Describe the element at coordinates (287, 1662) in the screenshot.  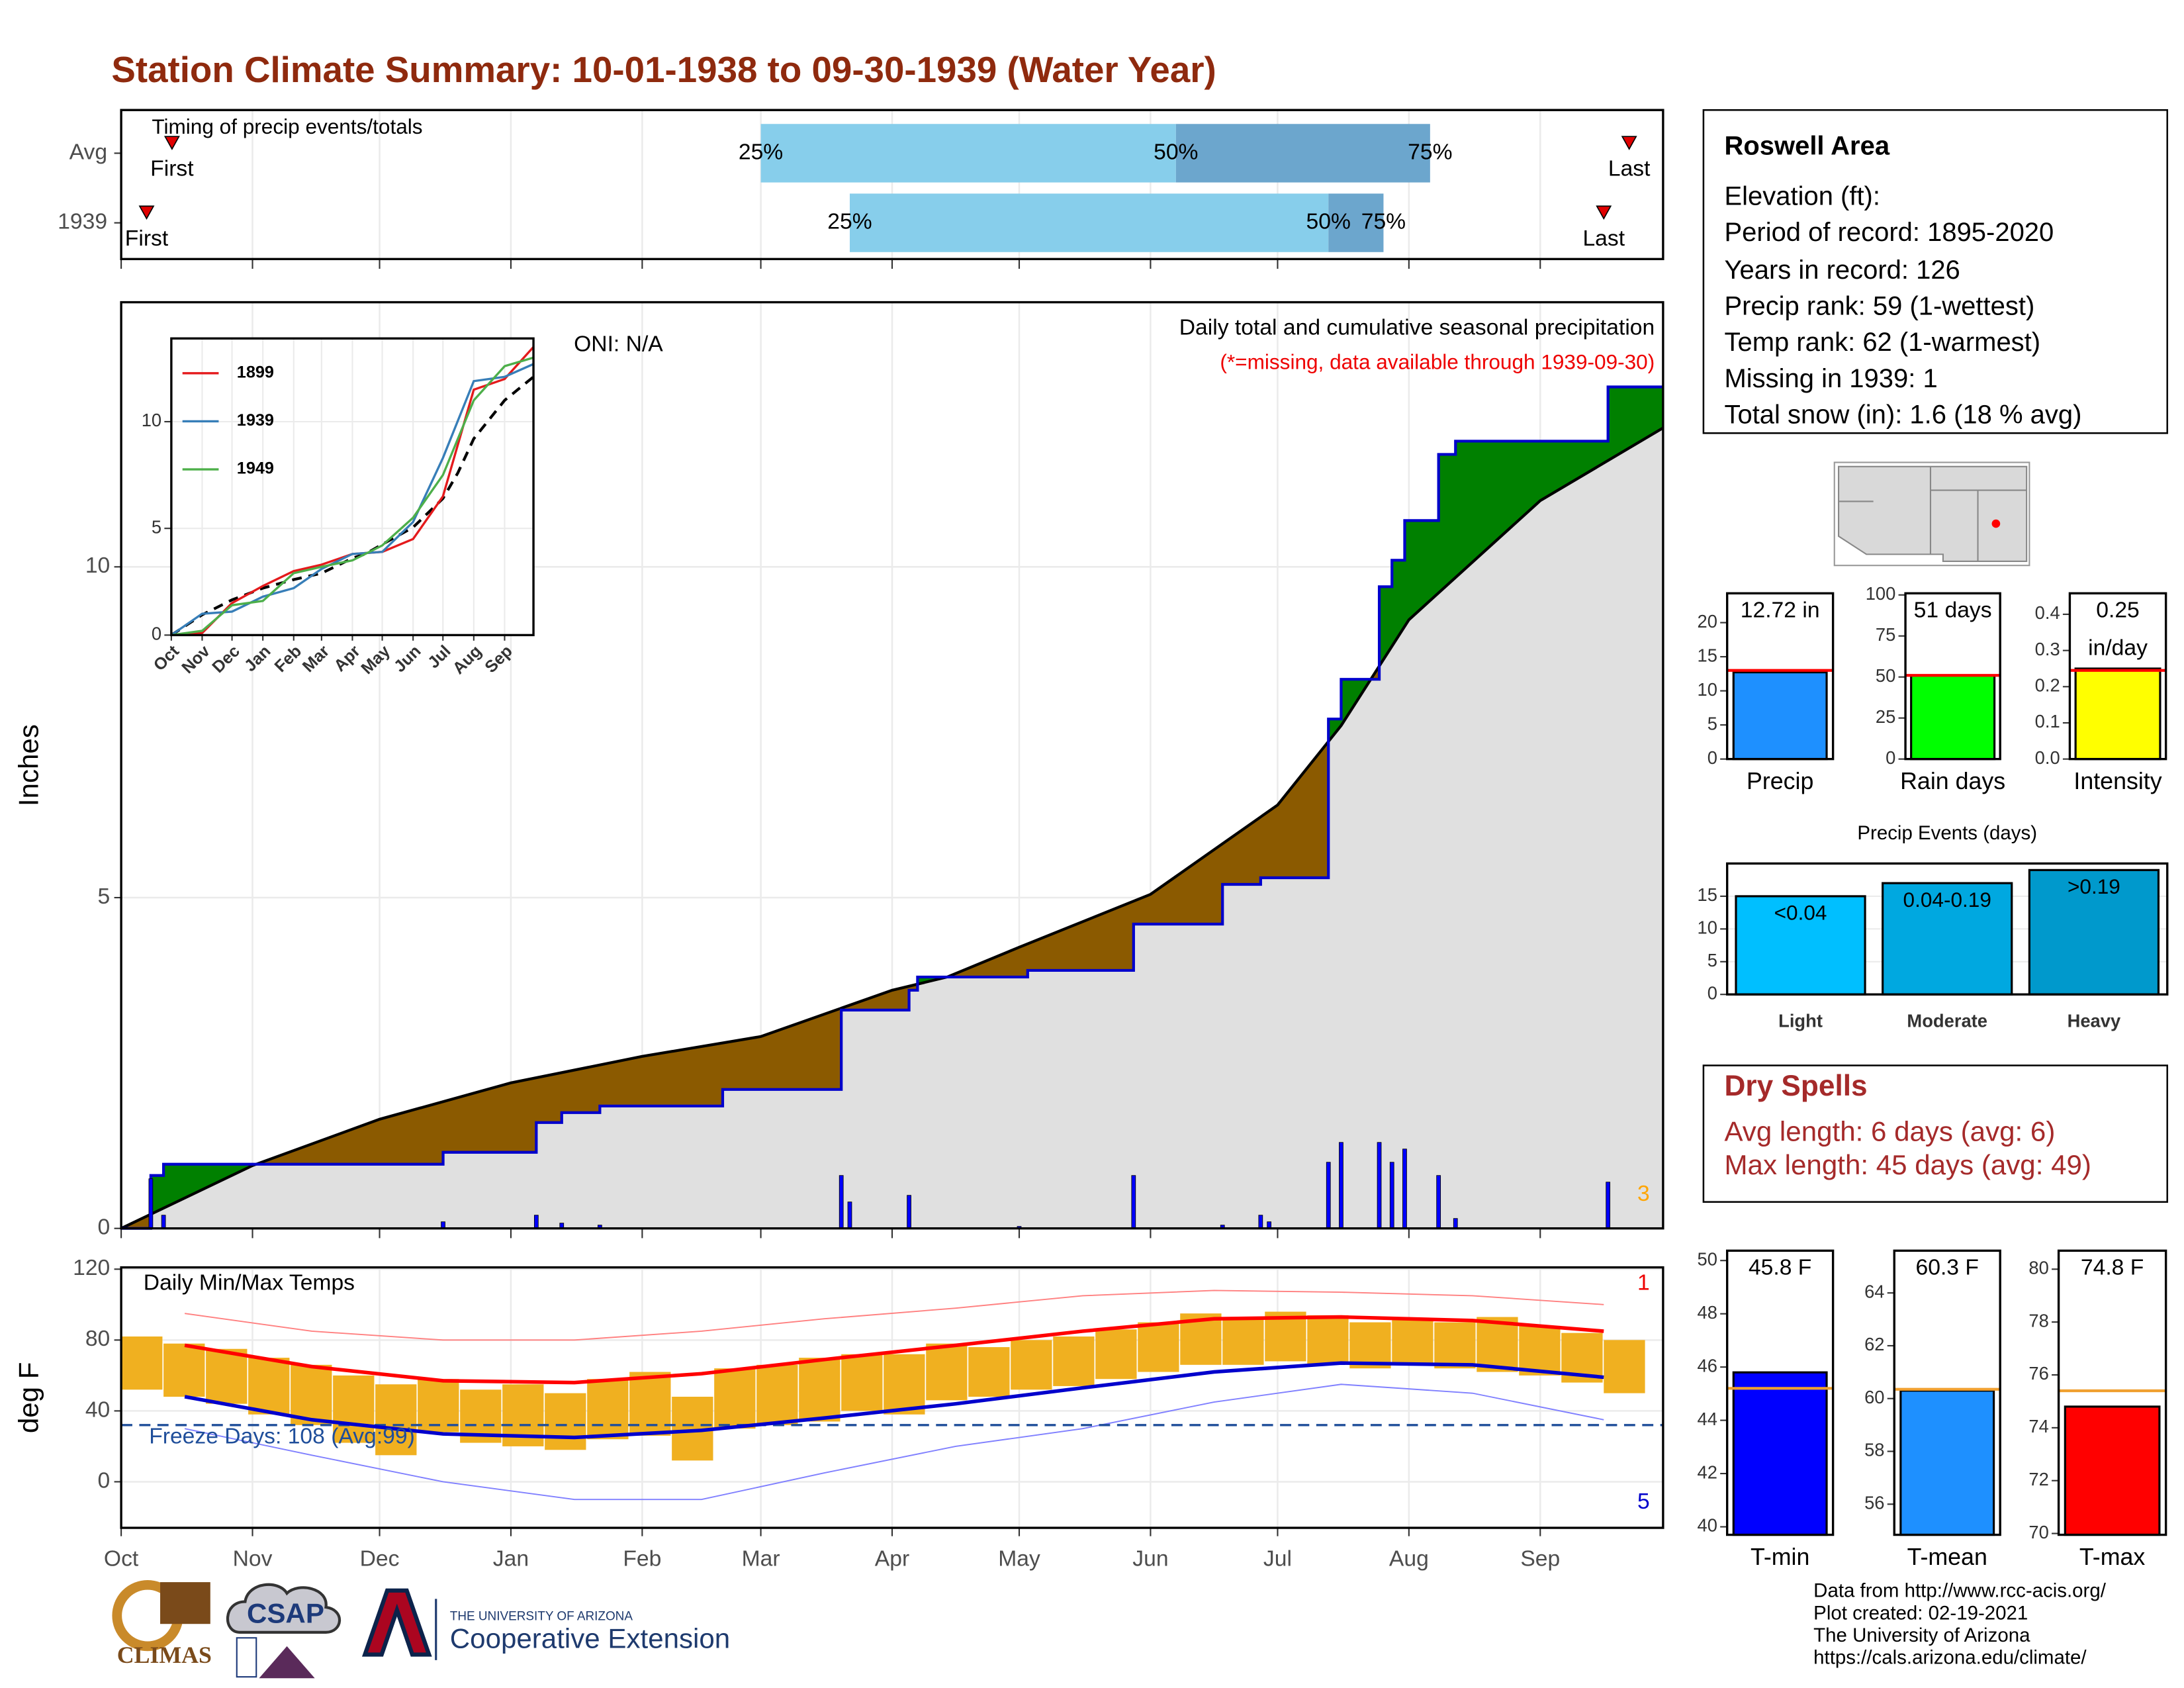
I see `csap-mountain` at that location.